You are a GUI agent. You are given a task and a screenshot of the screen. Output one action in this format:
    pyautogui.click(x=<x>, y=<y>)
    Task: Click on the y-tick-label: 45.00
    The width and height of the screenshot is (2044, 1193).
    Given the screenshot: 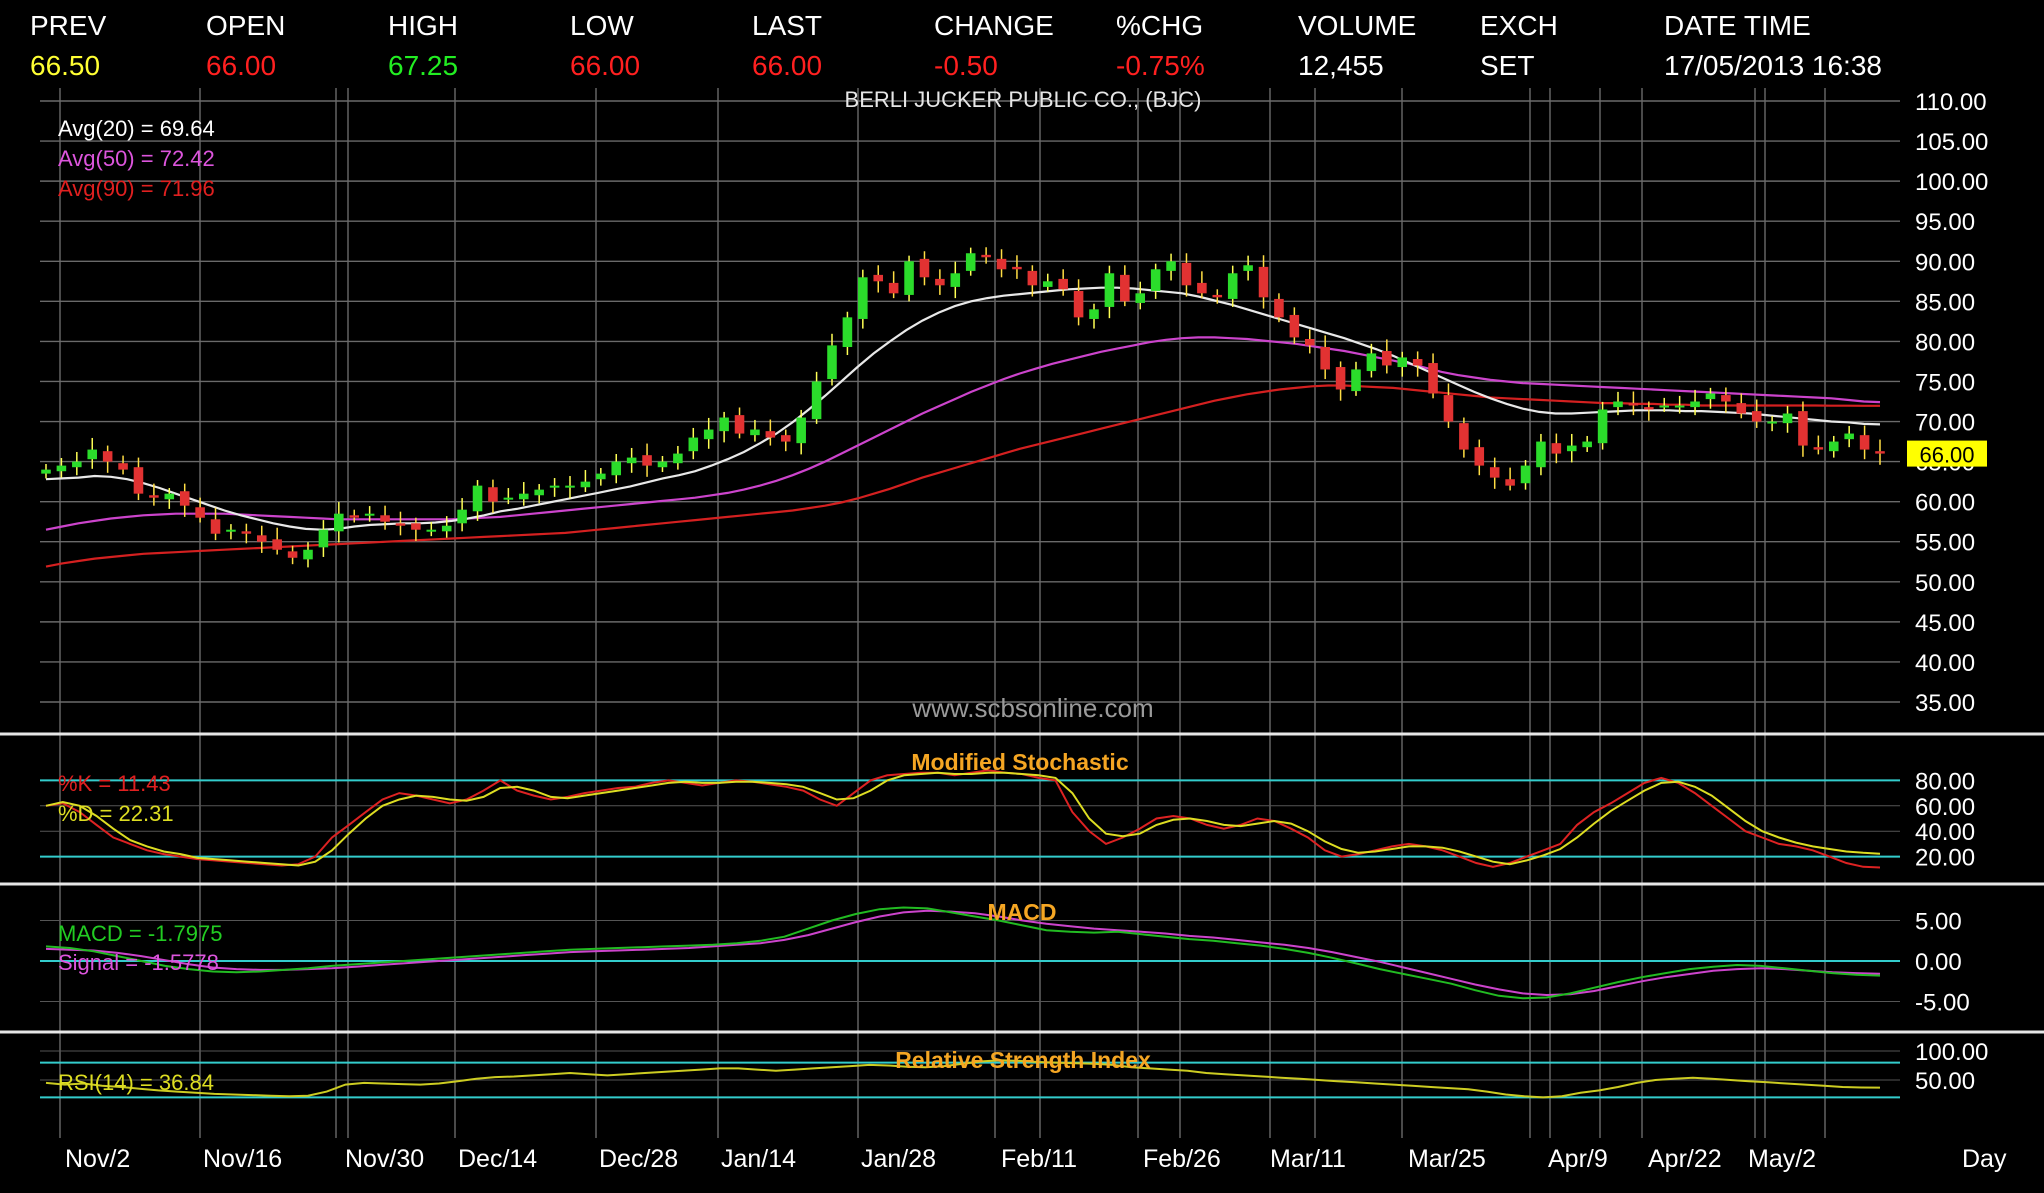 What is the action you would take?
    pyautogui.click(x=1945, y=623)
    